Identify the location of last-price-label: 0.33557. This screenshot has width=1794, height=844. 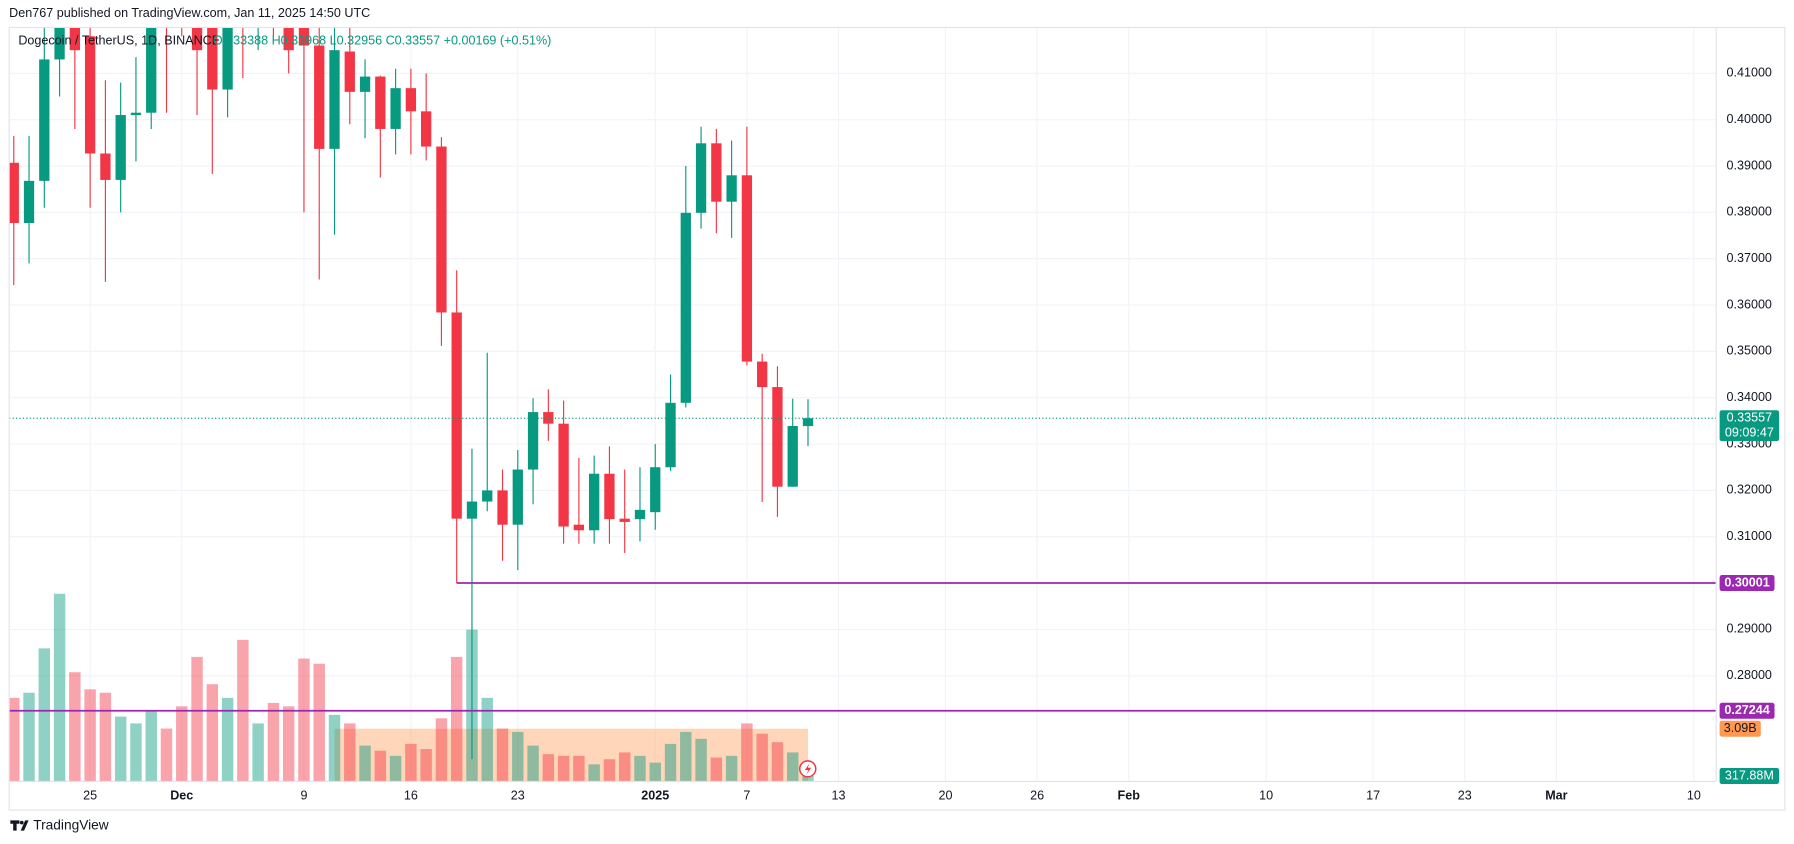
(1749, 418).